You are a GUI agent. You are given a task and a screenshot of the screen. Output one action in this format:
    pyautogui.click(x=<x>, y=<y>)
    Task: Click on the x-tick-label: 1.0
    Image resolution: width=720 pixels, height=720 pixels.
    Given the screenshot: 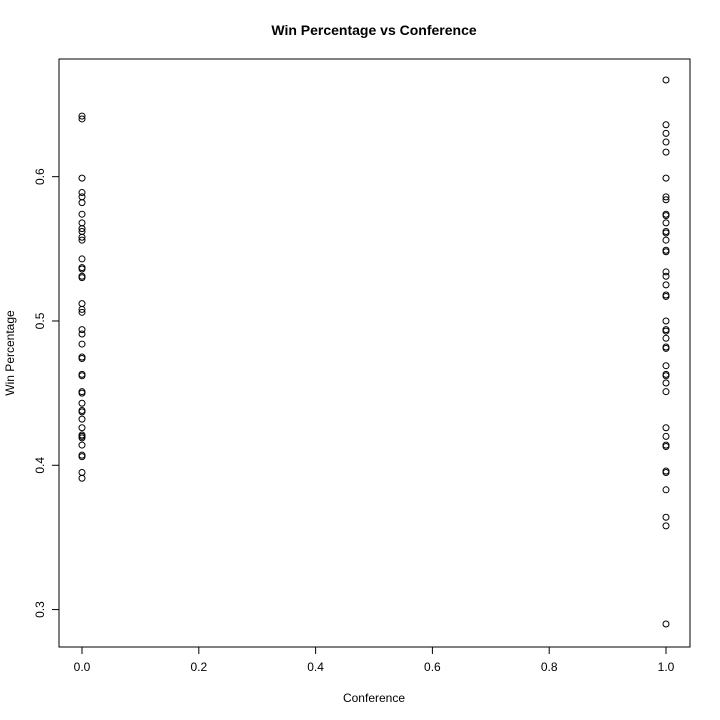 What is the action you would take?
    pyautogui.click(x=666, y=667)
    